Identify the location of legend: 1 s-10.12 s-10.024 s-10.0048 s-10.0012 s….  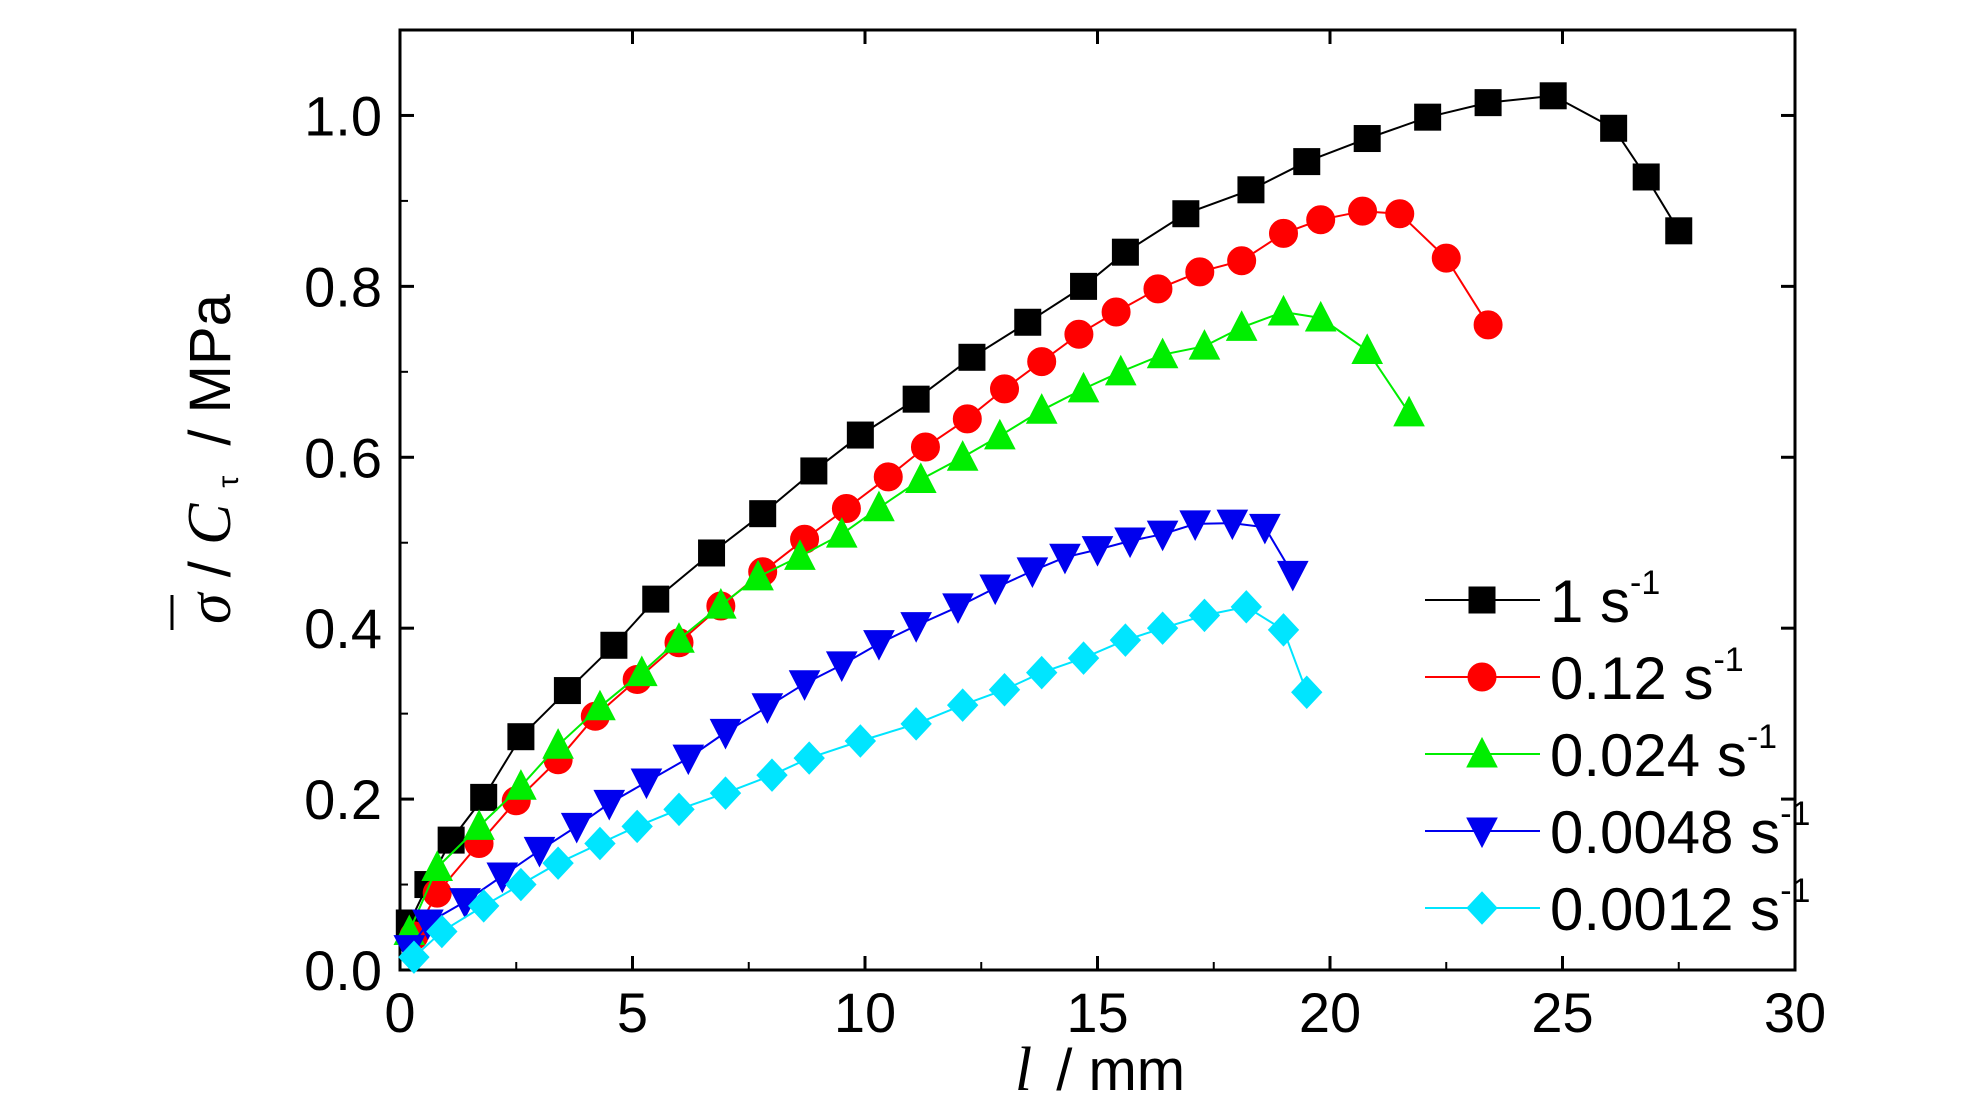
(1617, 753).